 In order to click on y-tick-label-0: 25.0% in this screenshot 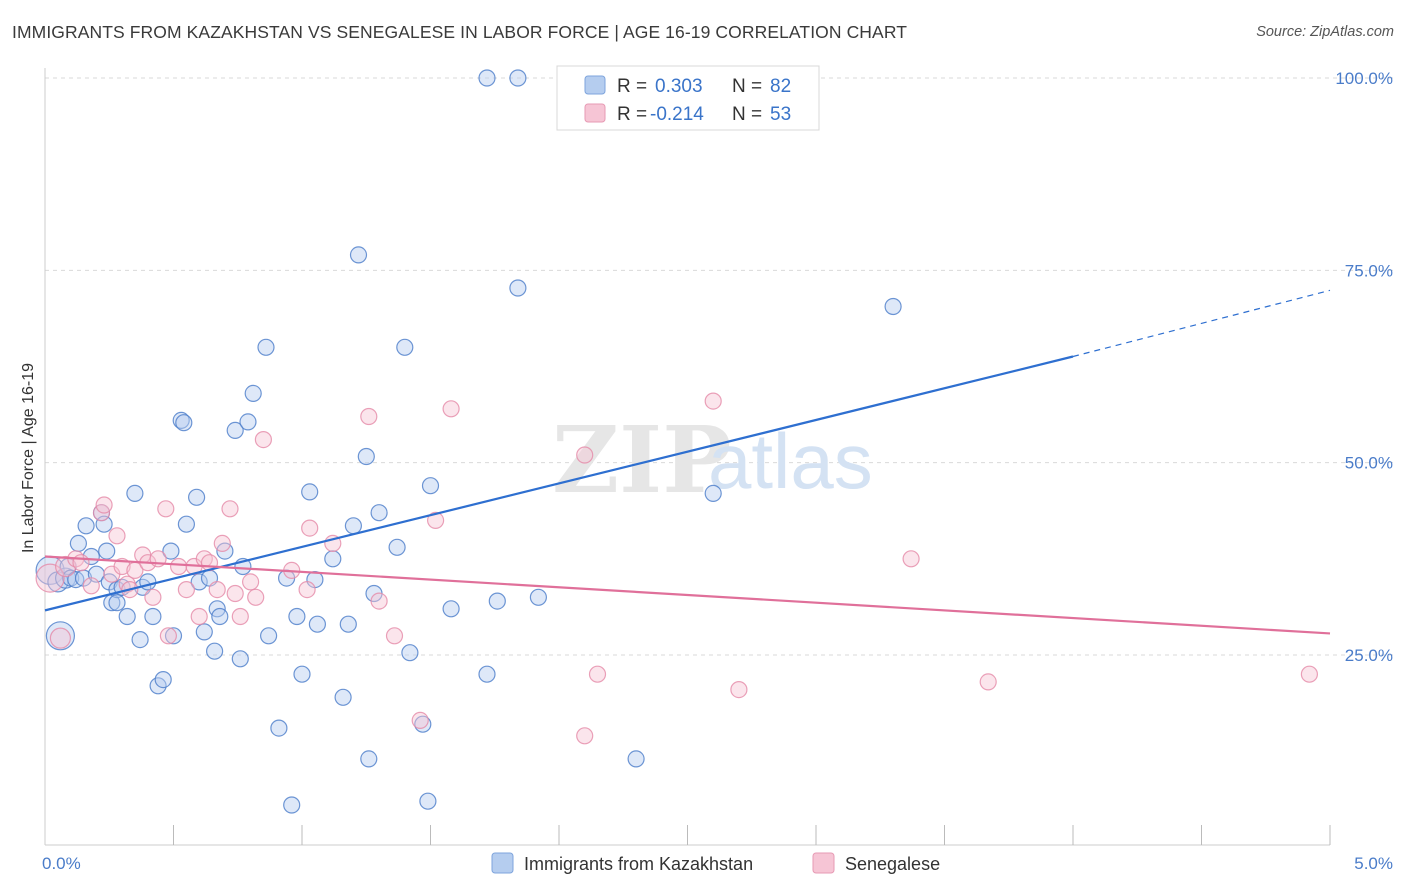, I will do `click(1369, 655)`.